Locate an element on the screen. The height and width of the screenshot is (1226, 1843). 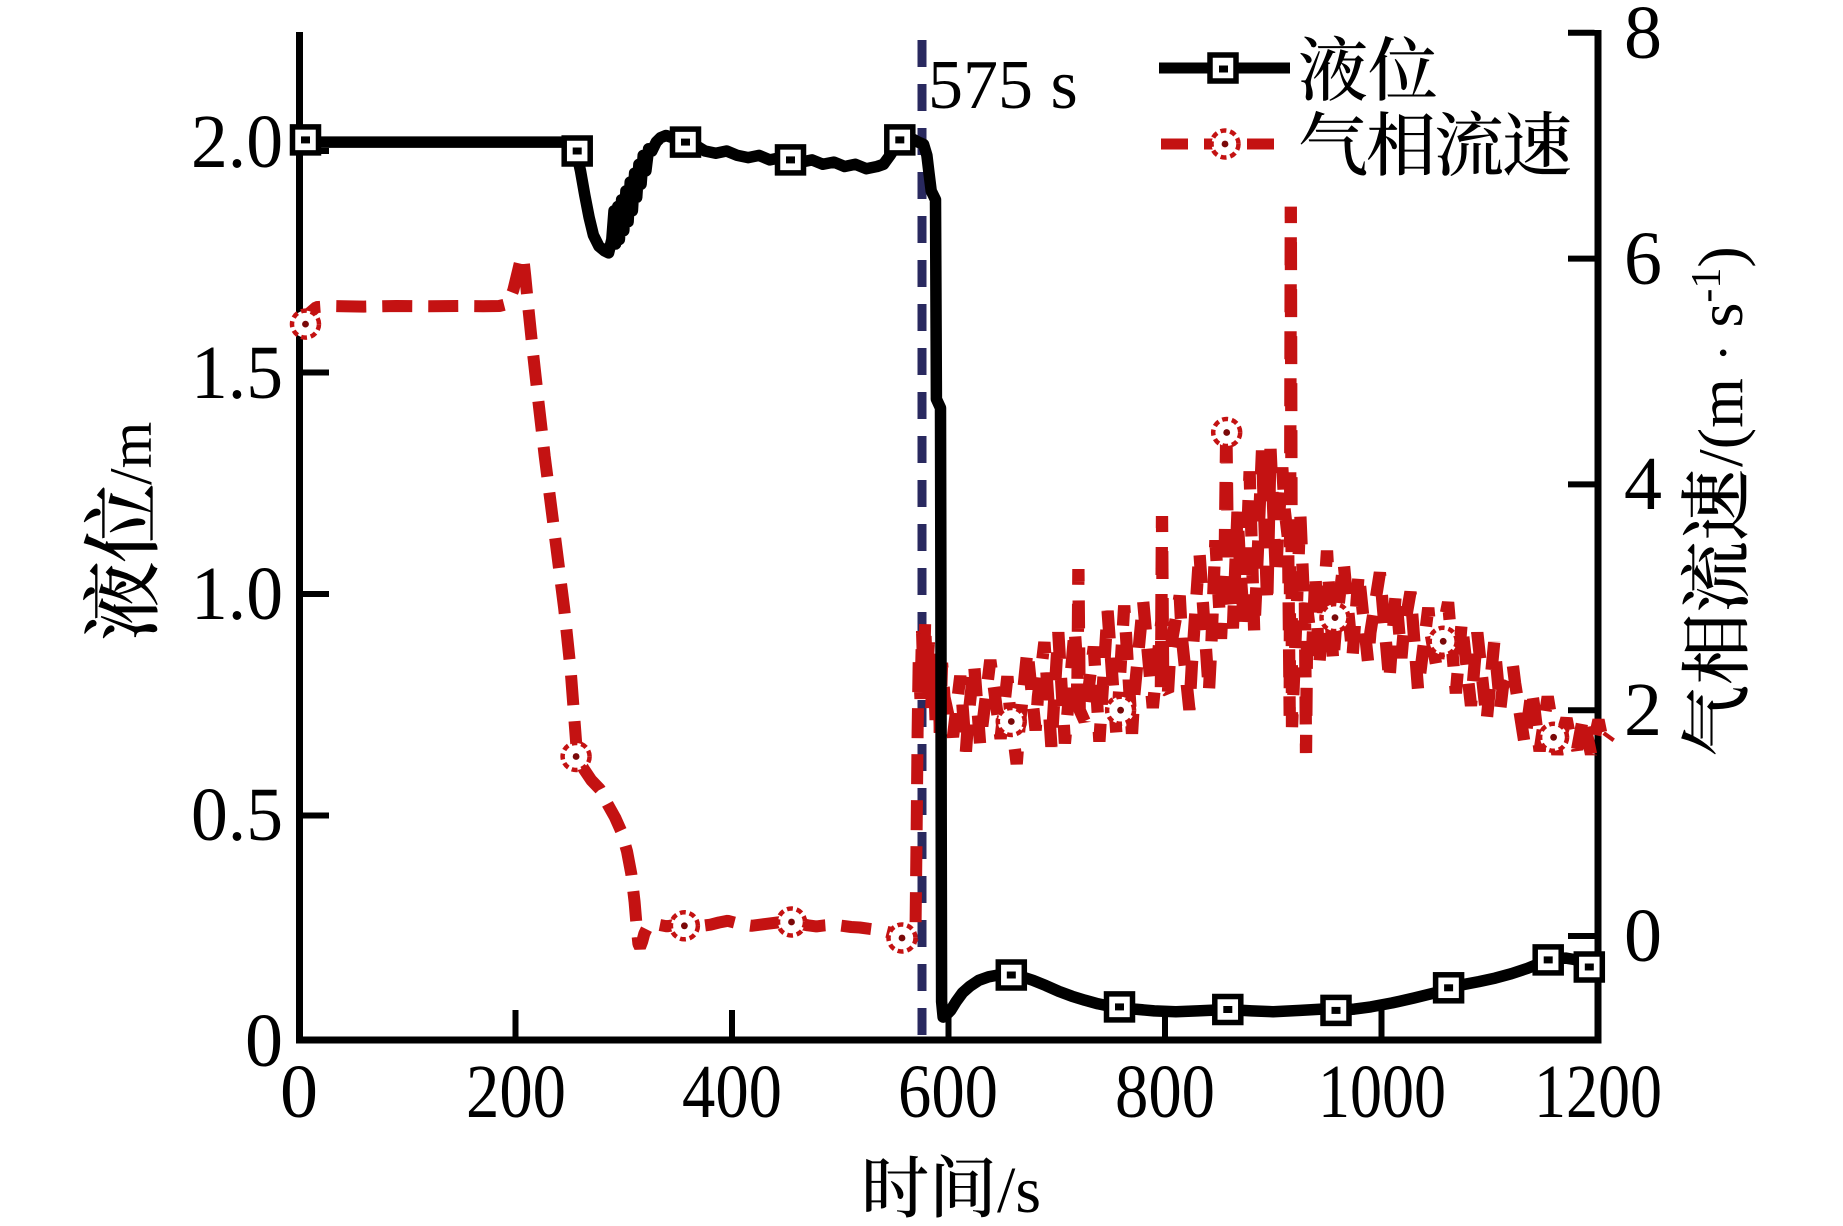
svg-text: 575 s is located at coordinates (1003, 85).